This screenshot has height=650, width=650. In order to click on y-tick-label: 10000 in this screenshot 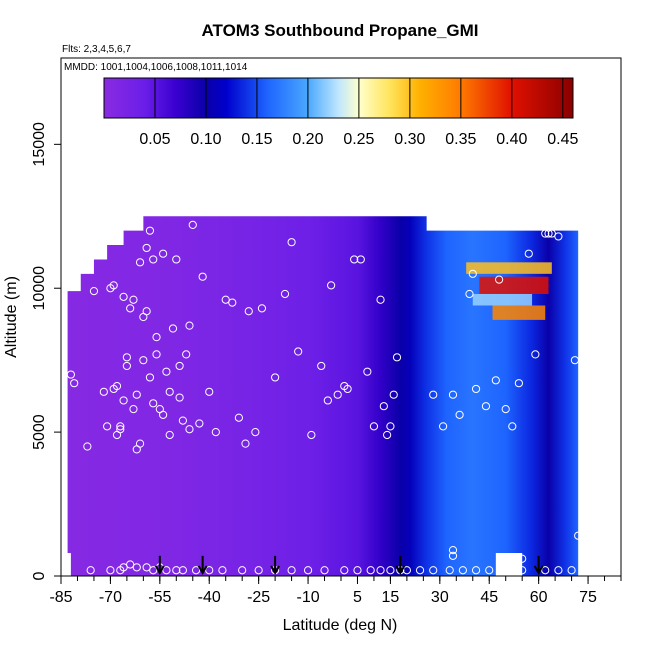, I will do `click(39, 288)`.